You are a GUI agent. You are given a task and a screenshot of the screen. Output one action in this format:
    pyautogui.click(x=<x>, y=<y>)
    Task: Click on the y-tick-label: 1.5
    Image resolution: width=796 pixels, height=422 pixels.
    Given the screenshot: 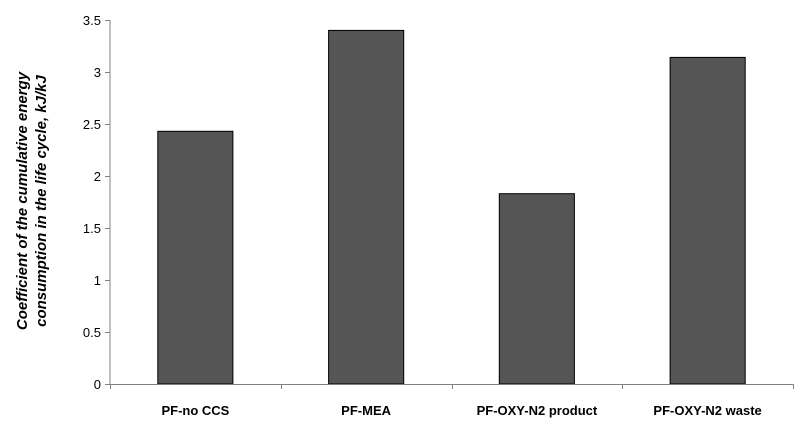 What is the action you would take?
    pyautogui.click(x=92, y=228)
    